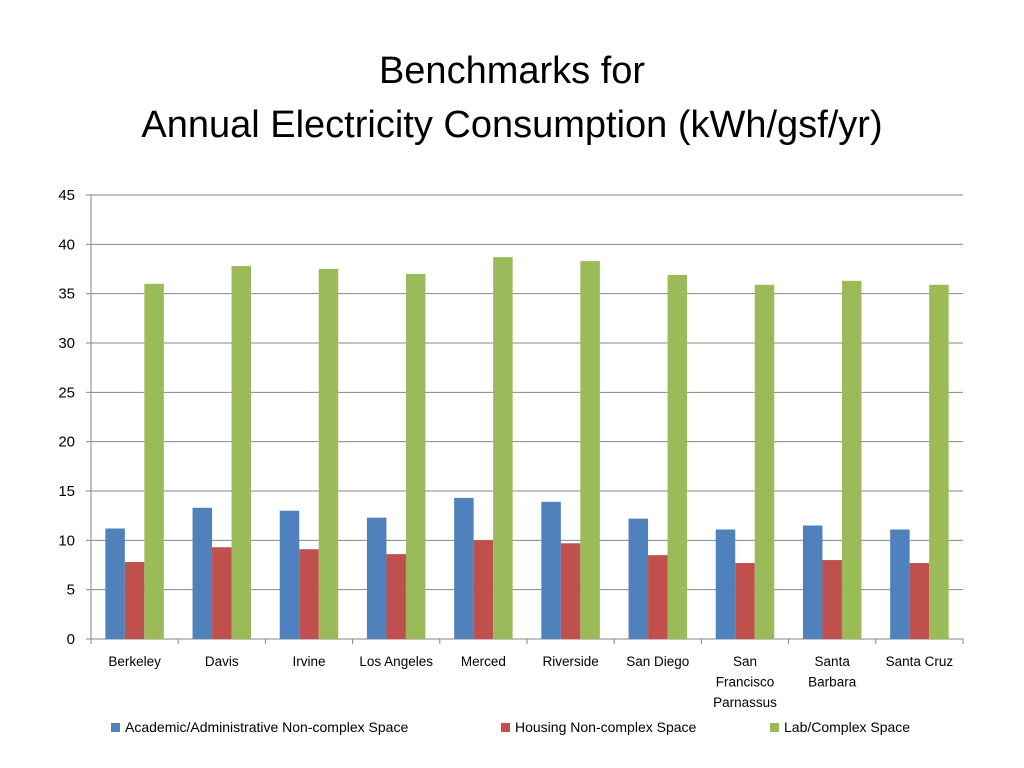 This screenshot has width=1024, height=768. I want to click on y-tick-label: 40, so click(66, 244).